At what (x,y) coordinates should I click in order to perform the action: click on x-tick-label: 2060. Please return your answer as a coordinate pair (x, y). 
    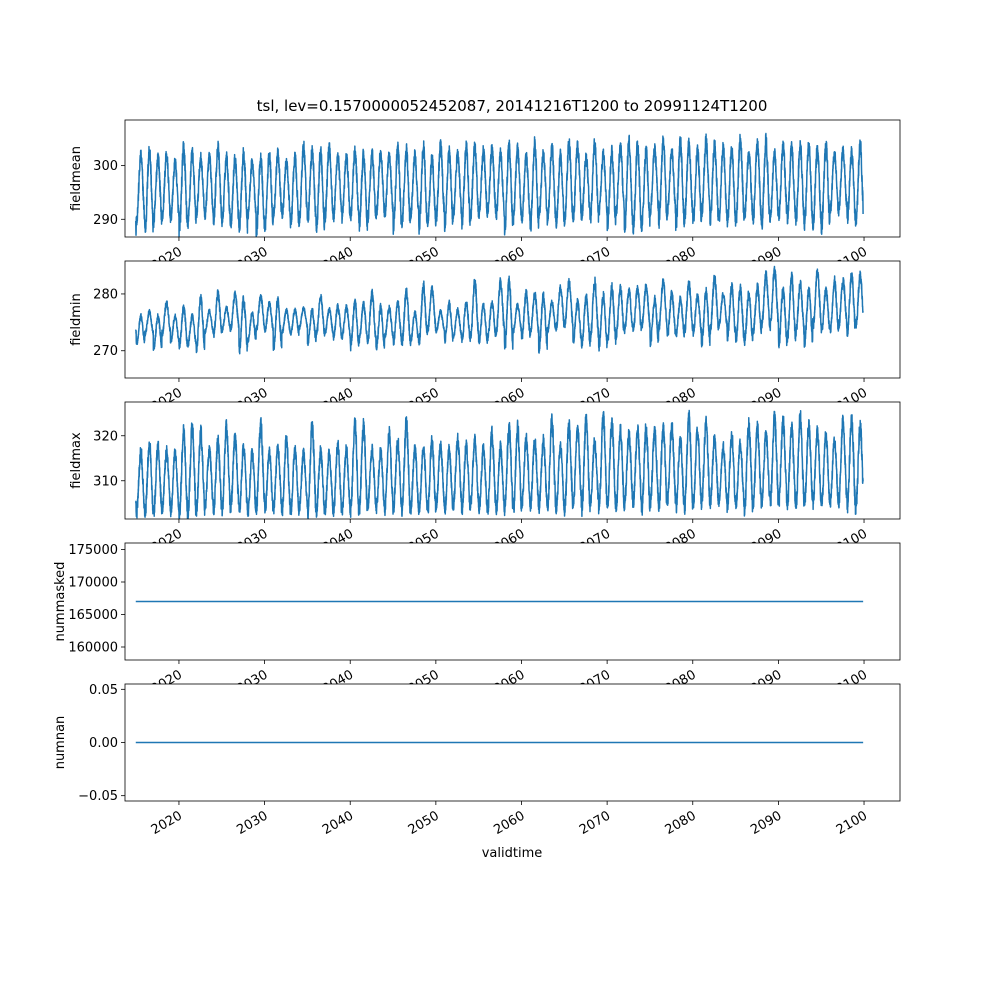
    Looking at the image, I should click on (509, 823).